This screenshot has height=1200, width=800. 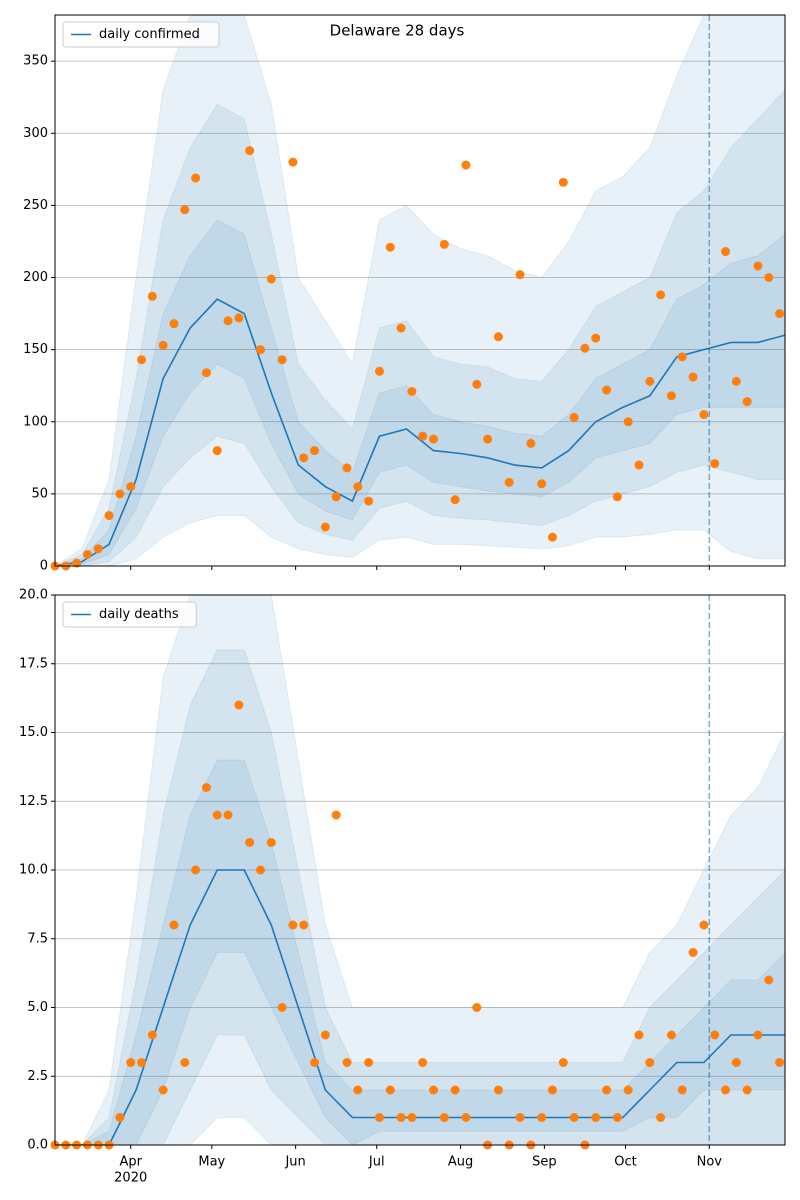 I want to click on y-tick-label: 12.5, so click(x=33, y=801).